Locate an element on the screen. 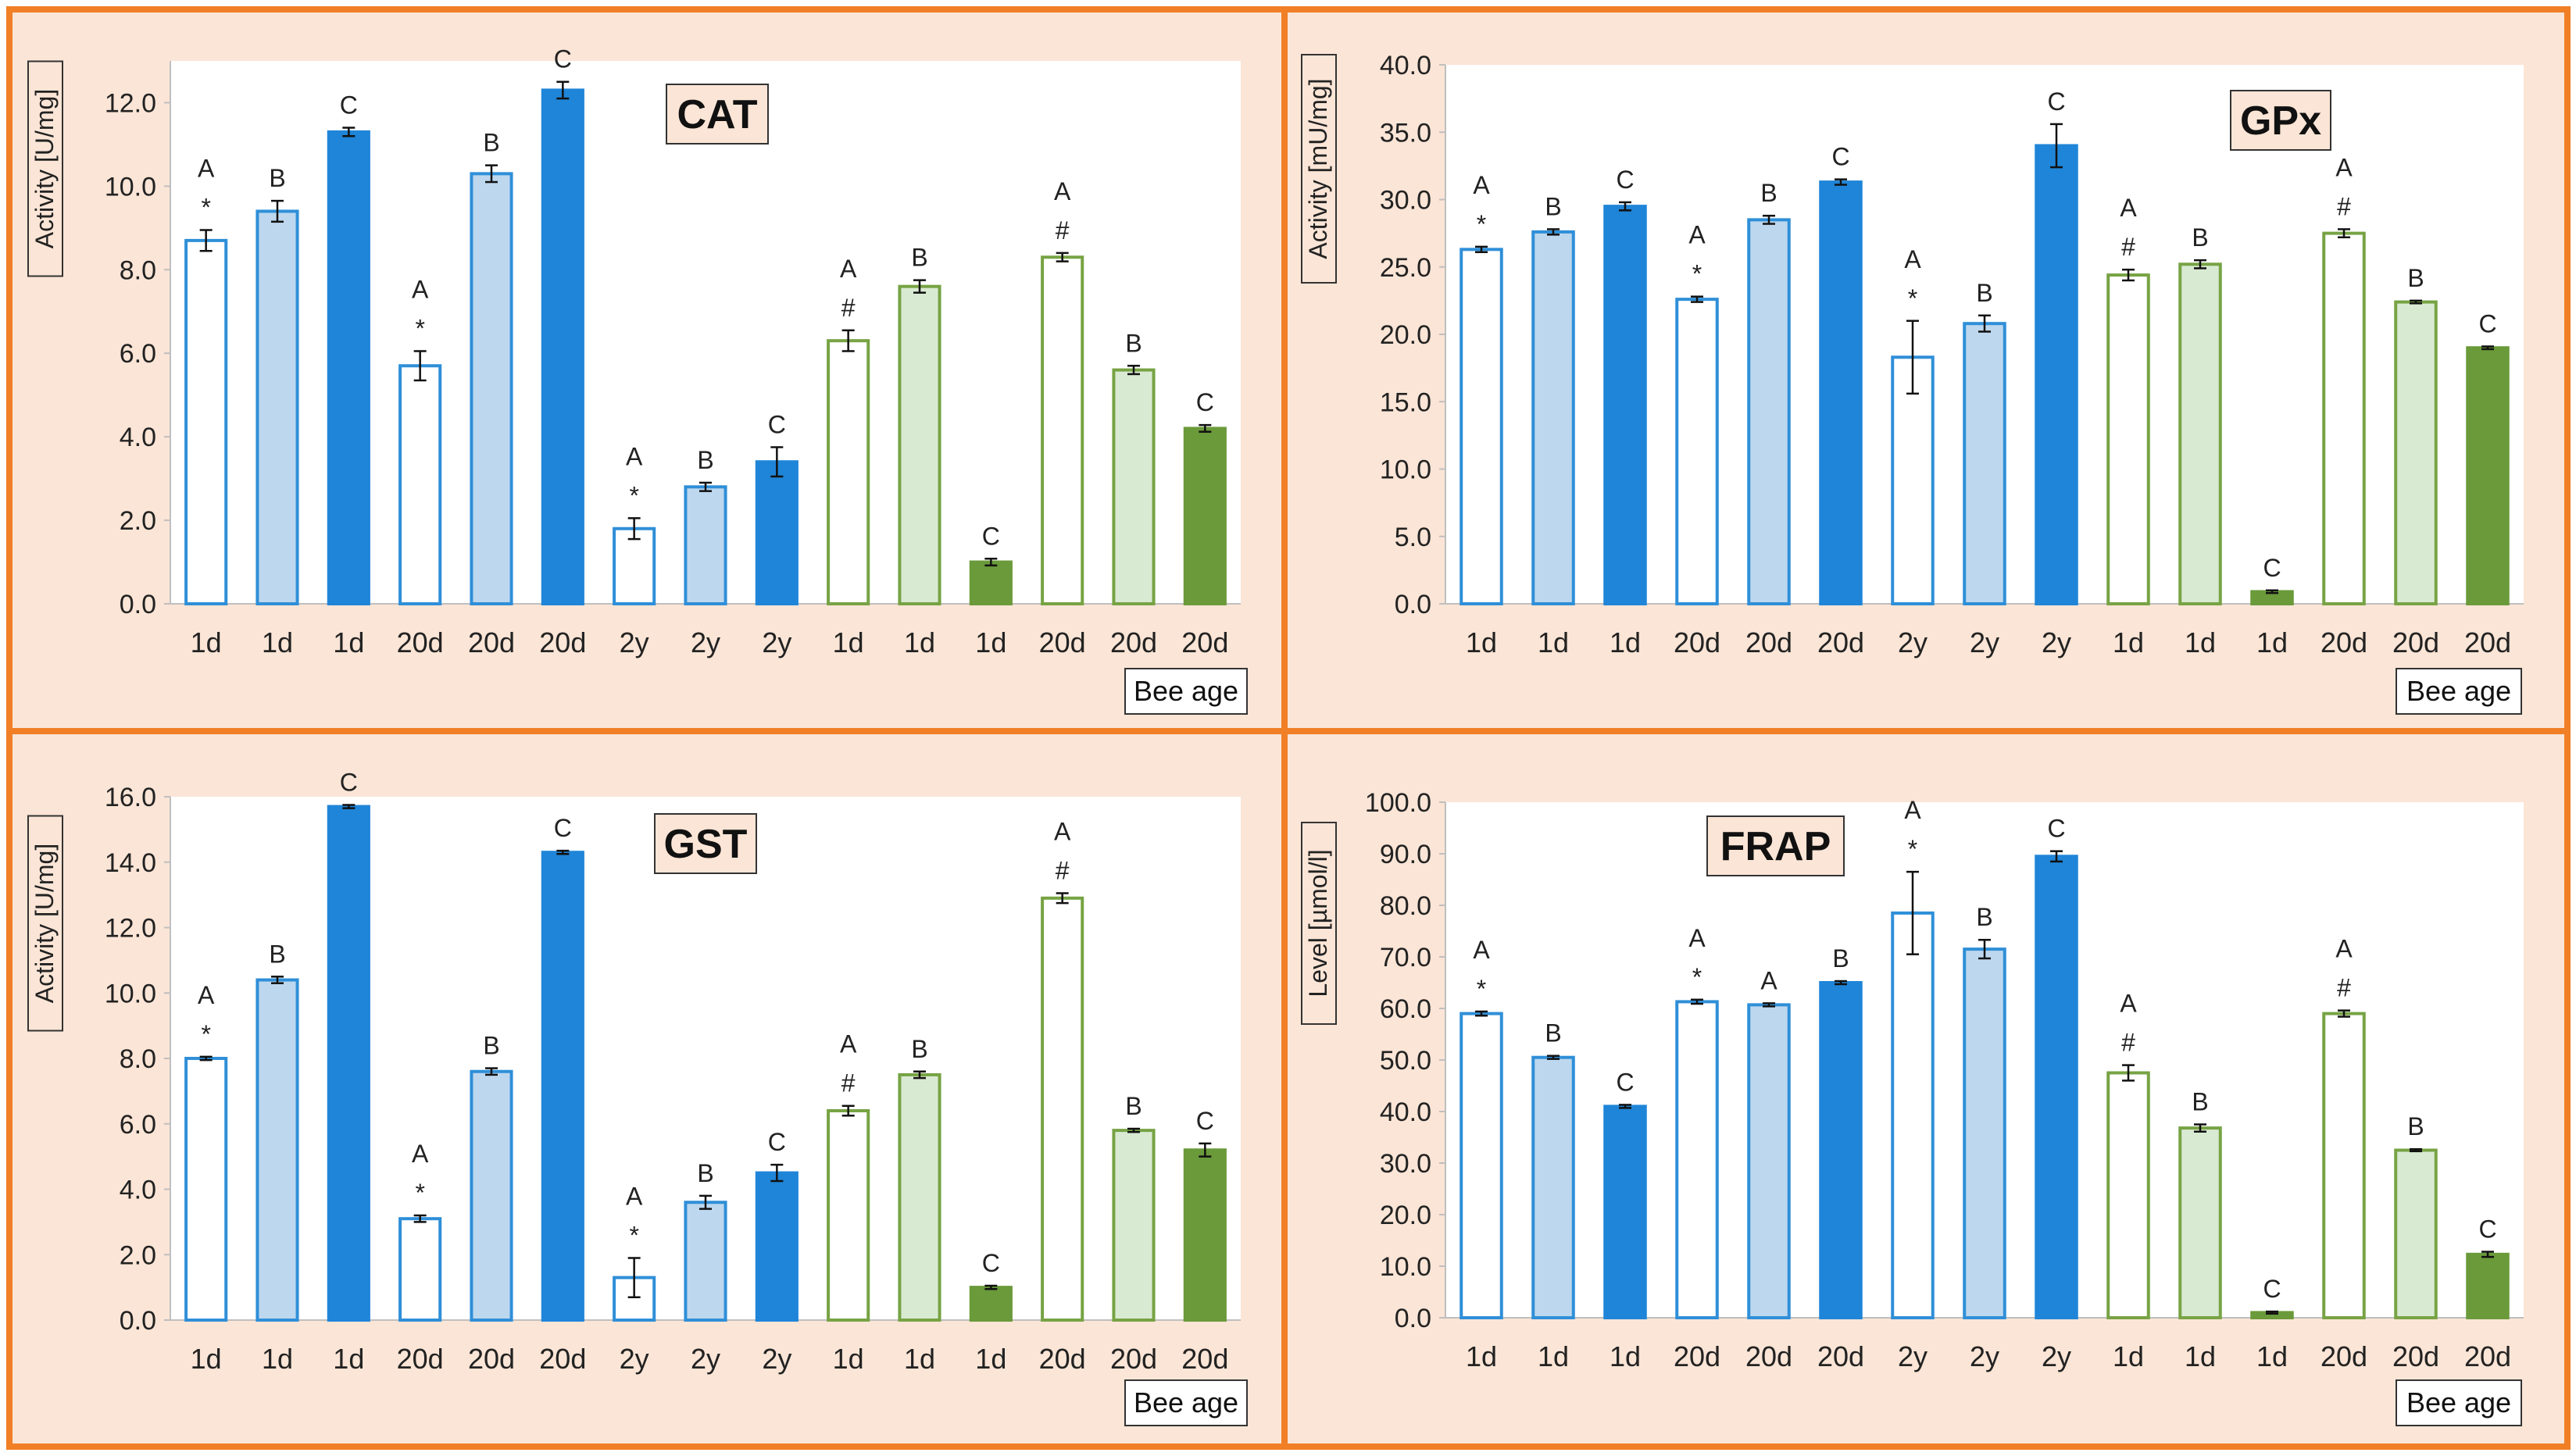 The image size is (2576, 1456). y-axis-title-text: Level [µmol/l] is located at coordinates (1318, 923).